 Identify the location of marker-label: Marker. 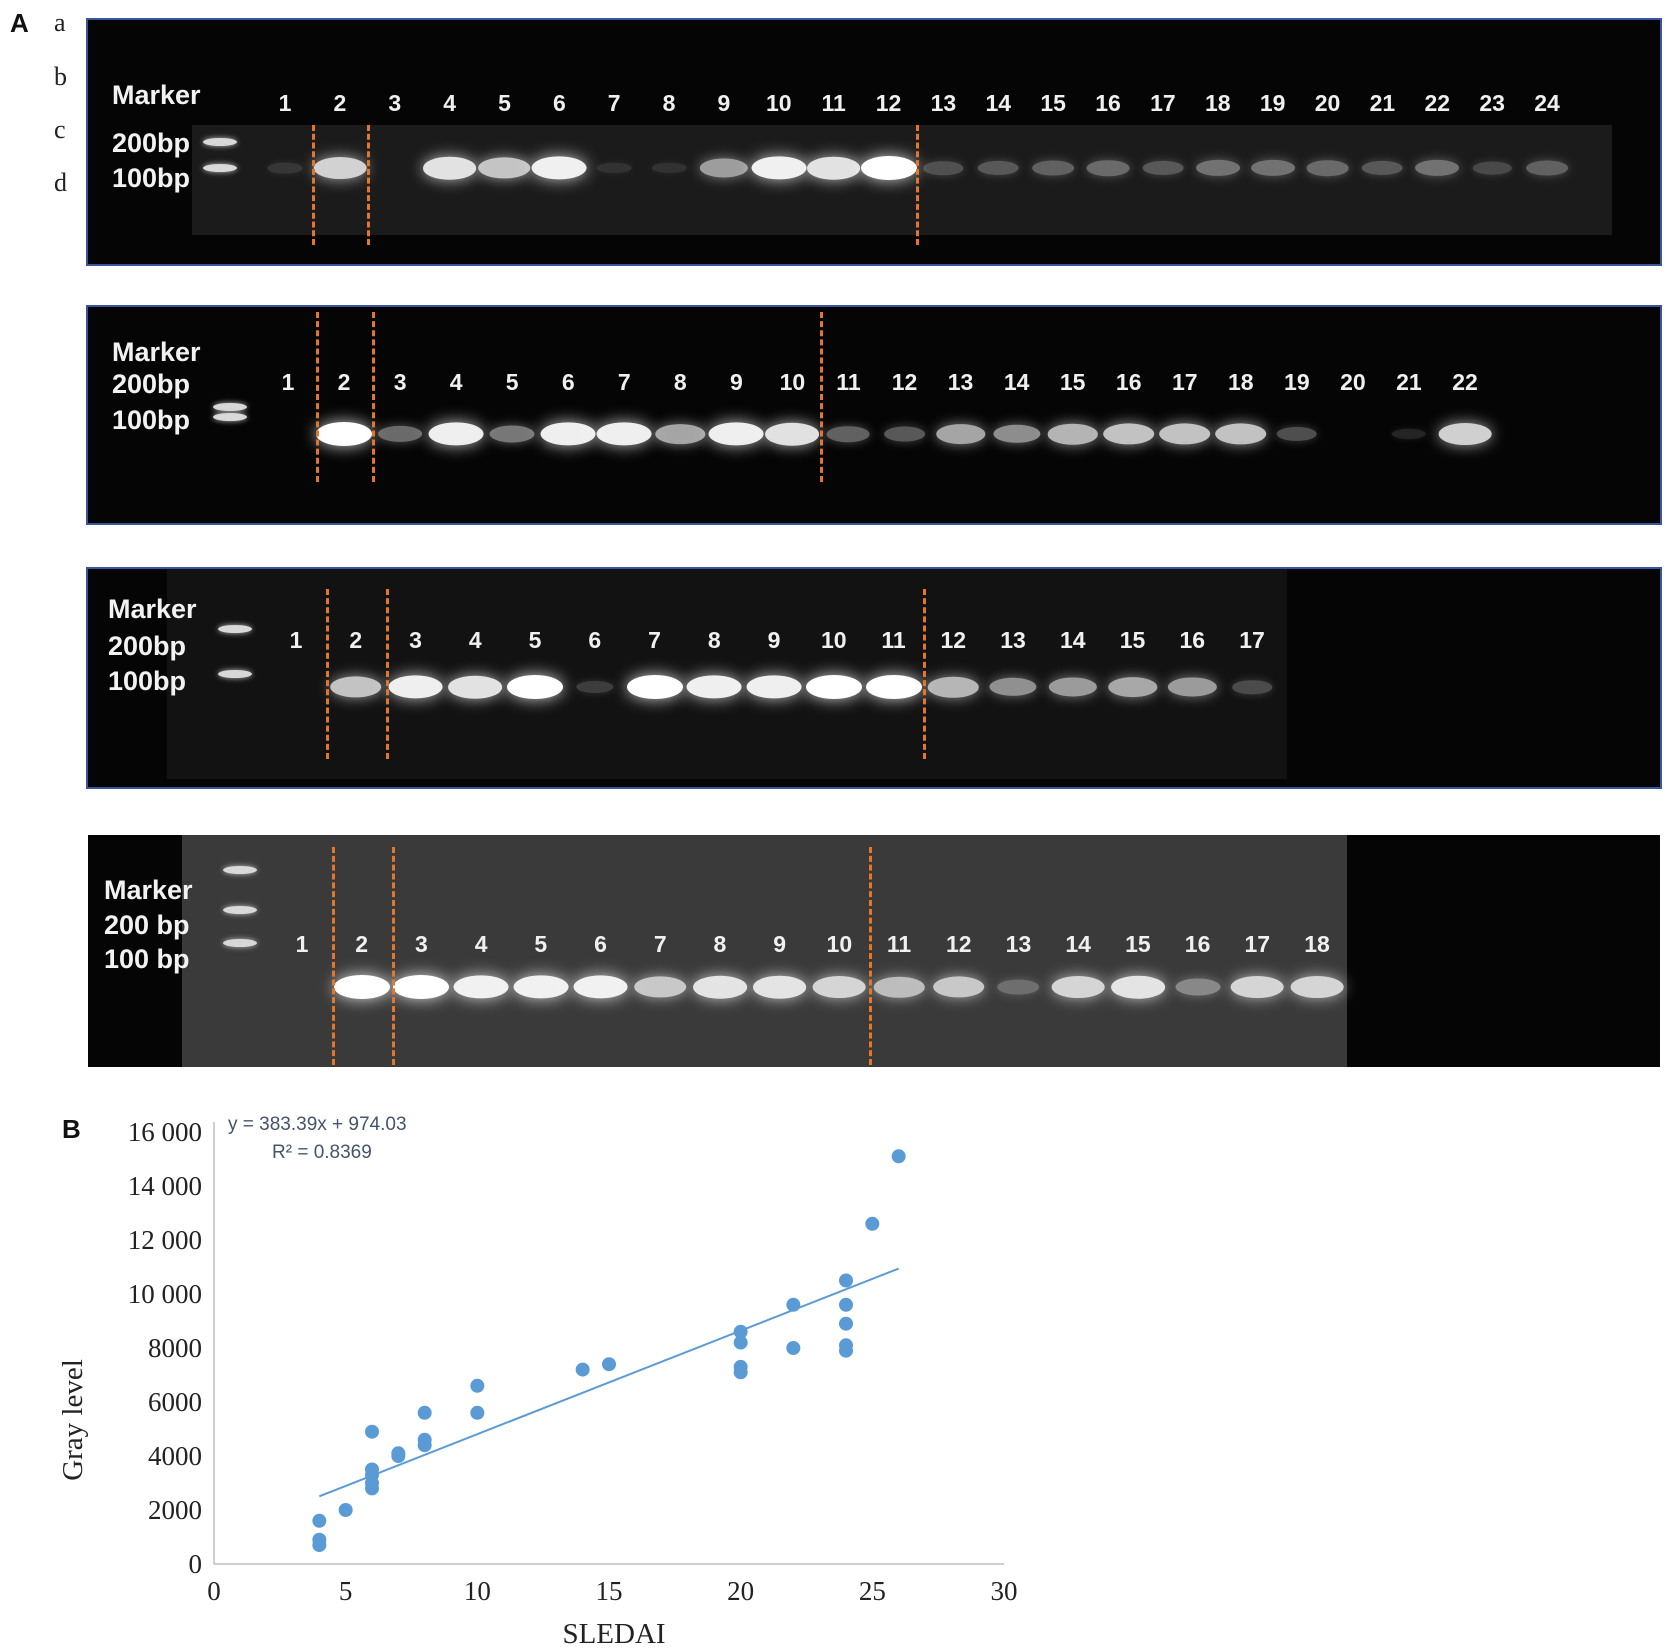
(156, 95).